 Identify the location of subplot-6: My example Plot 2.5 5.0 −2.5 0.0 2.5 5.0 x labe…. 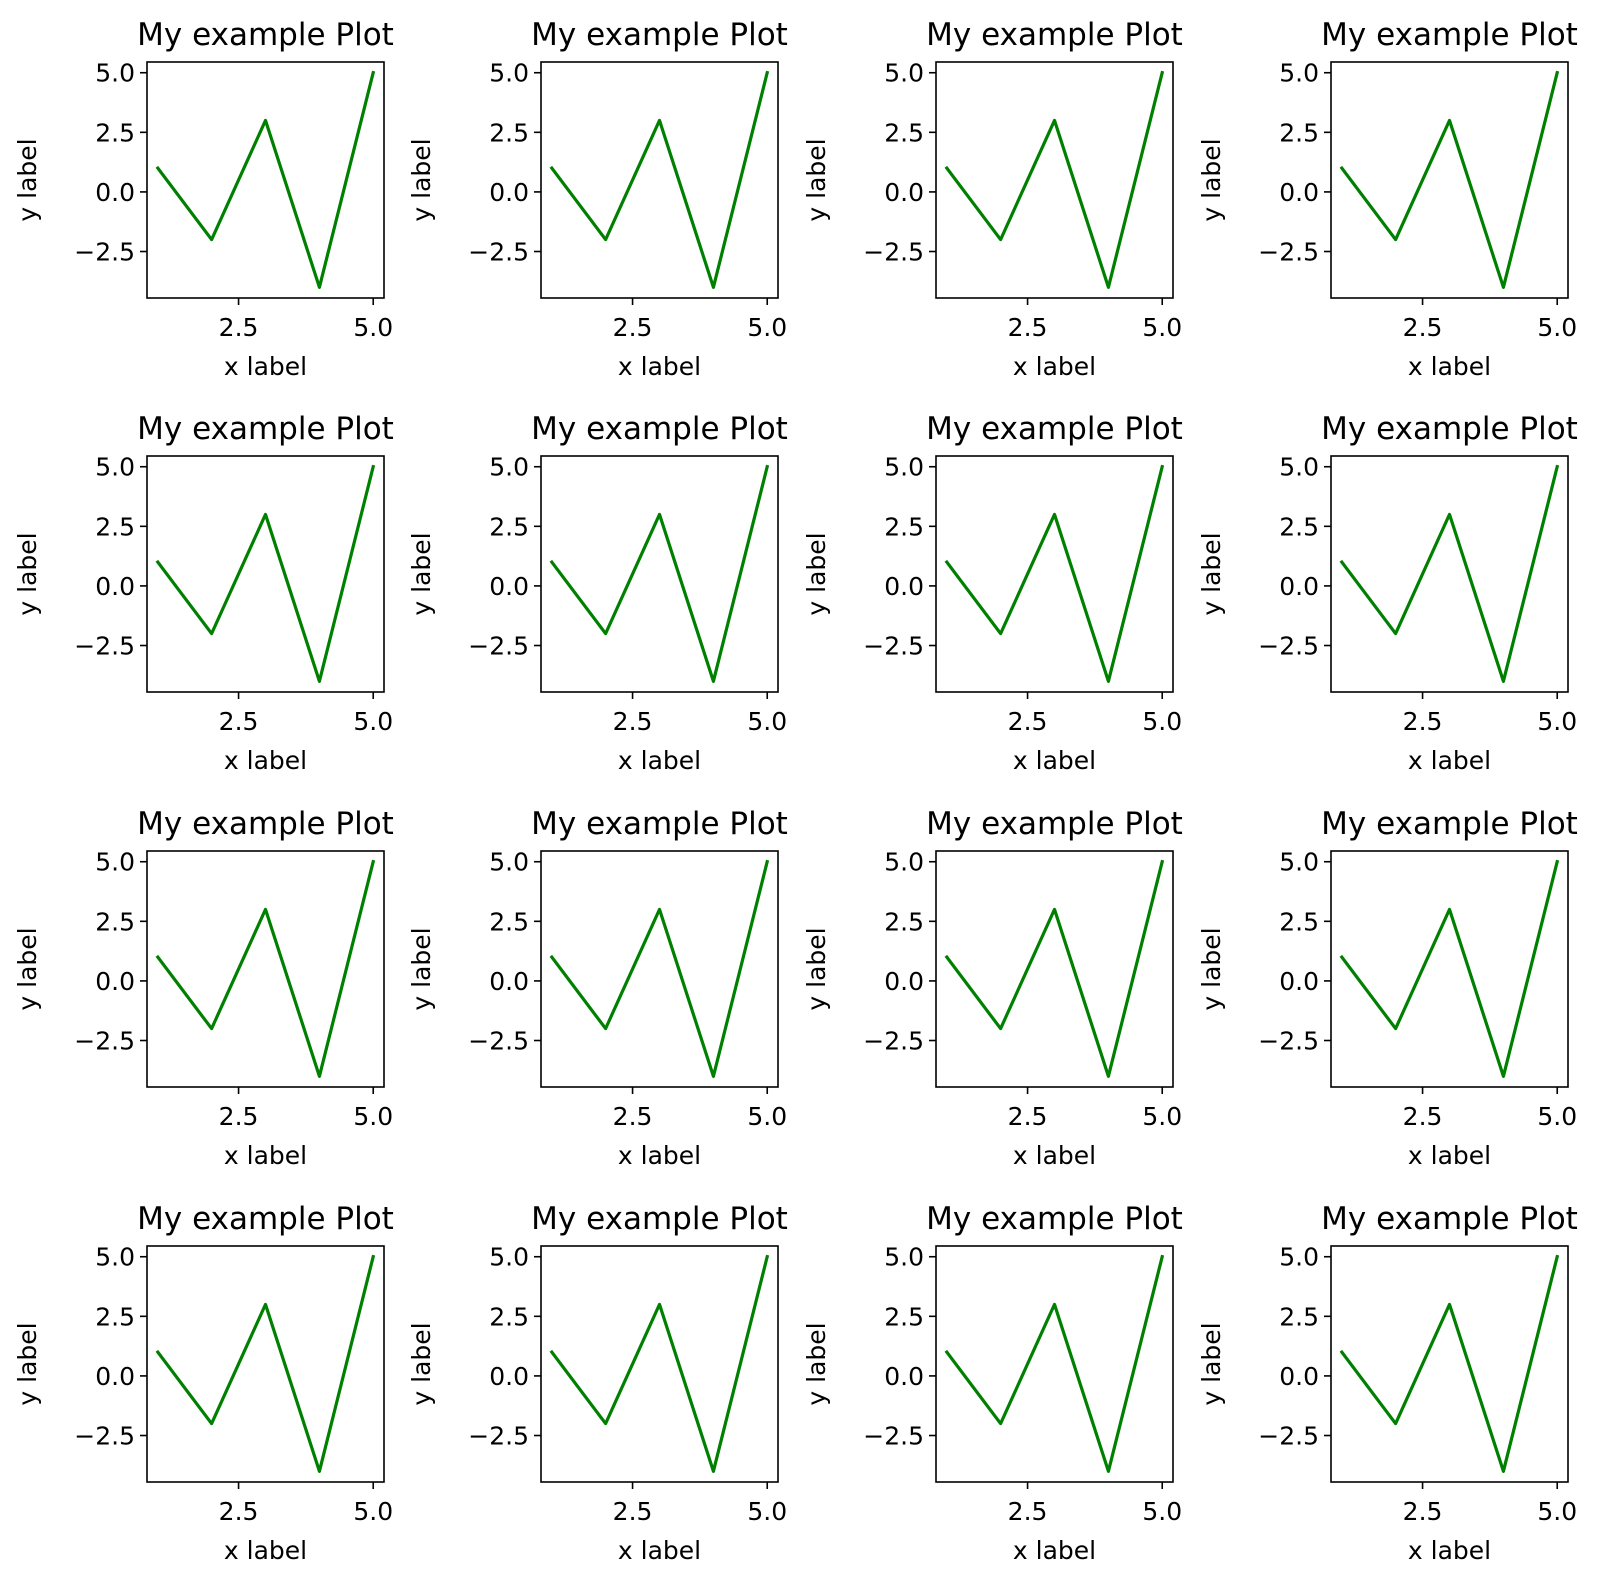
(597, 593).